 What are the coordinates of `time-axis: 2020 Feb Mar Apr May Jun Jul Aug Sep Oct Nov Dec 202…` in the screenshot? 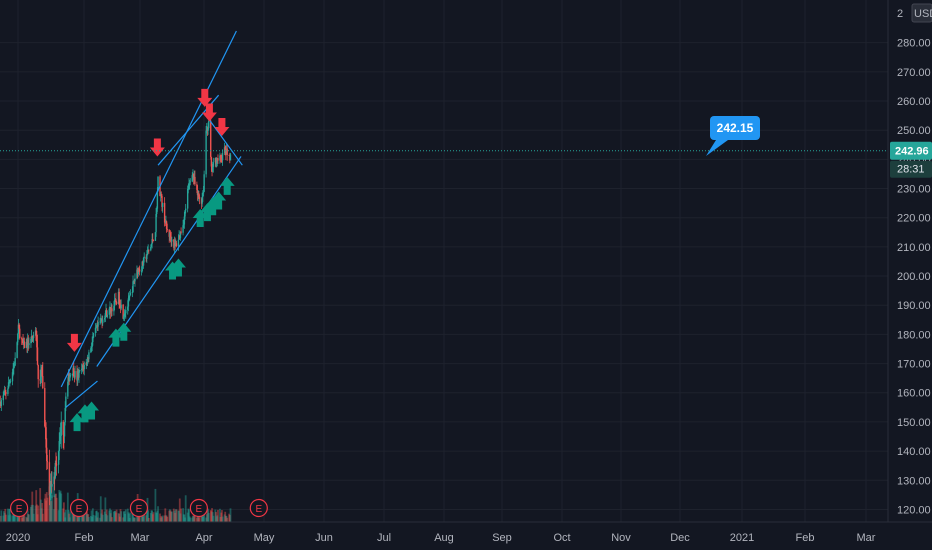 It's located at (466, 532).